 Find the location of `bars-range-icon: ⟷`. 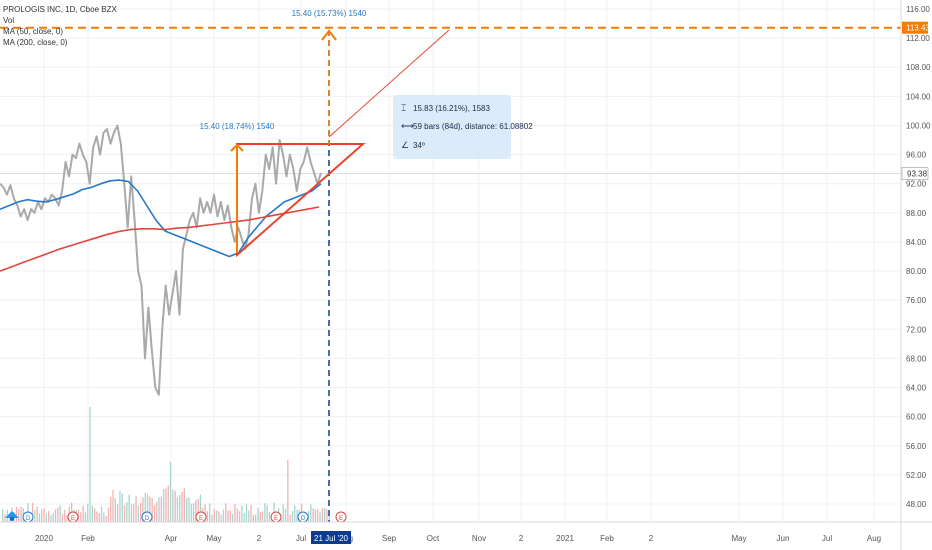

bars-range-icon: ⟷ is located at coordinates (407, 126).